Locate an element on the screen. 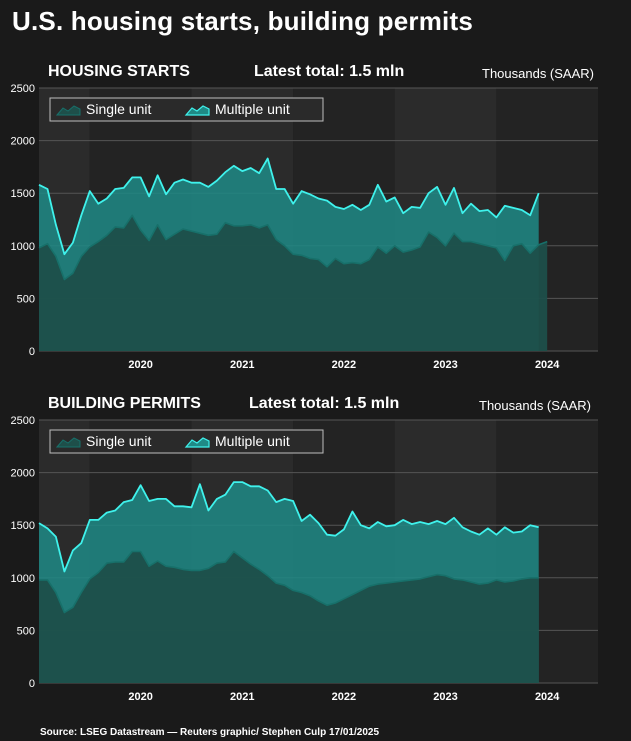  starts-unit-label: Thousands (SAAR) is located at coordinates (538, 73).